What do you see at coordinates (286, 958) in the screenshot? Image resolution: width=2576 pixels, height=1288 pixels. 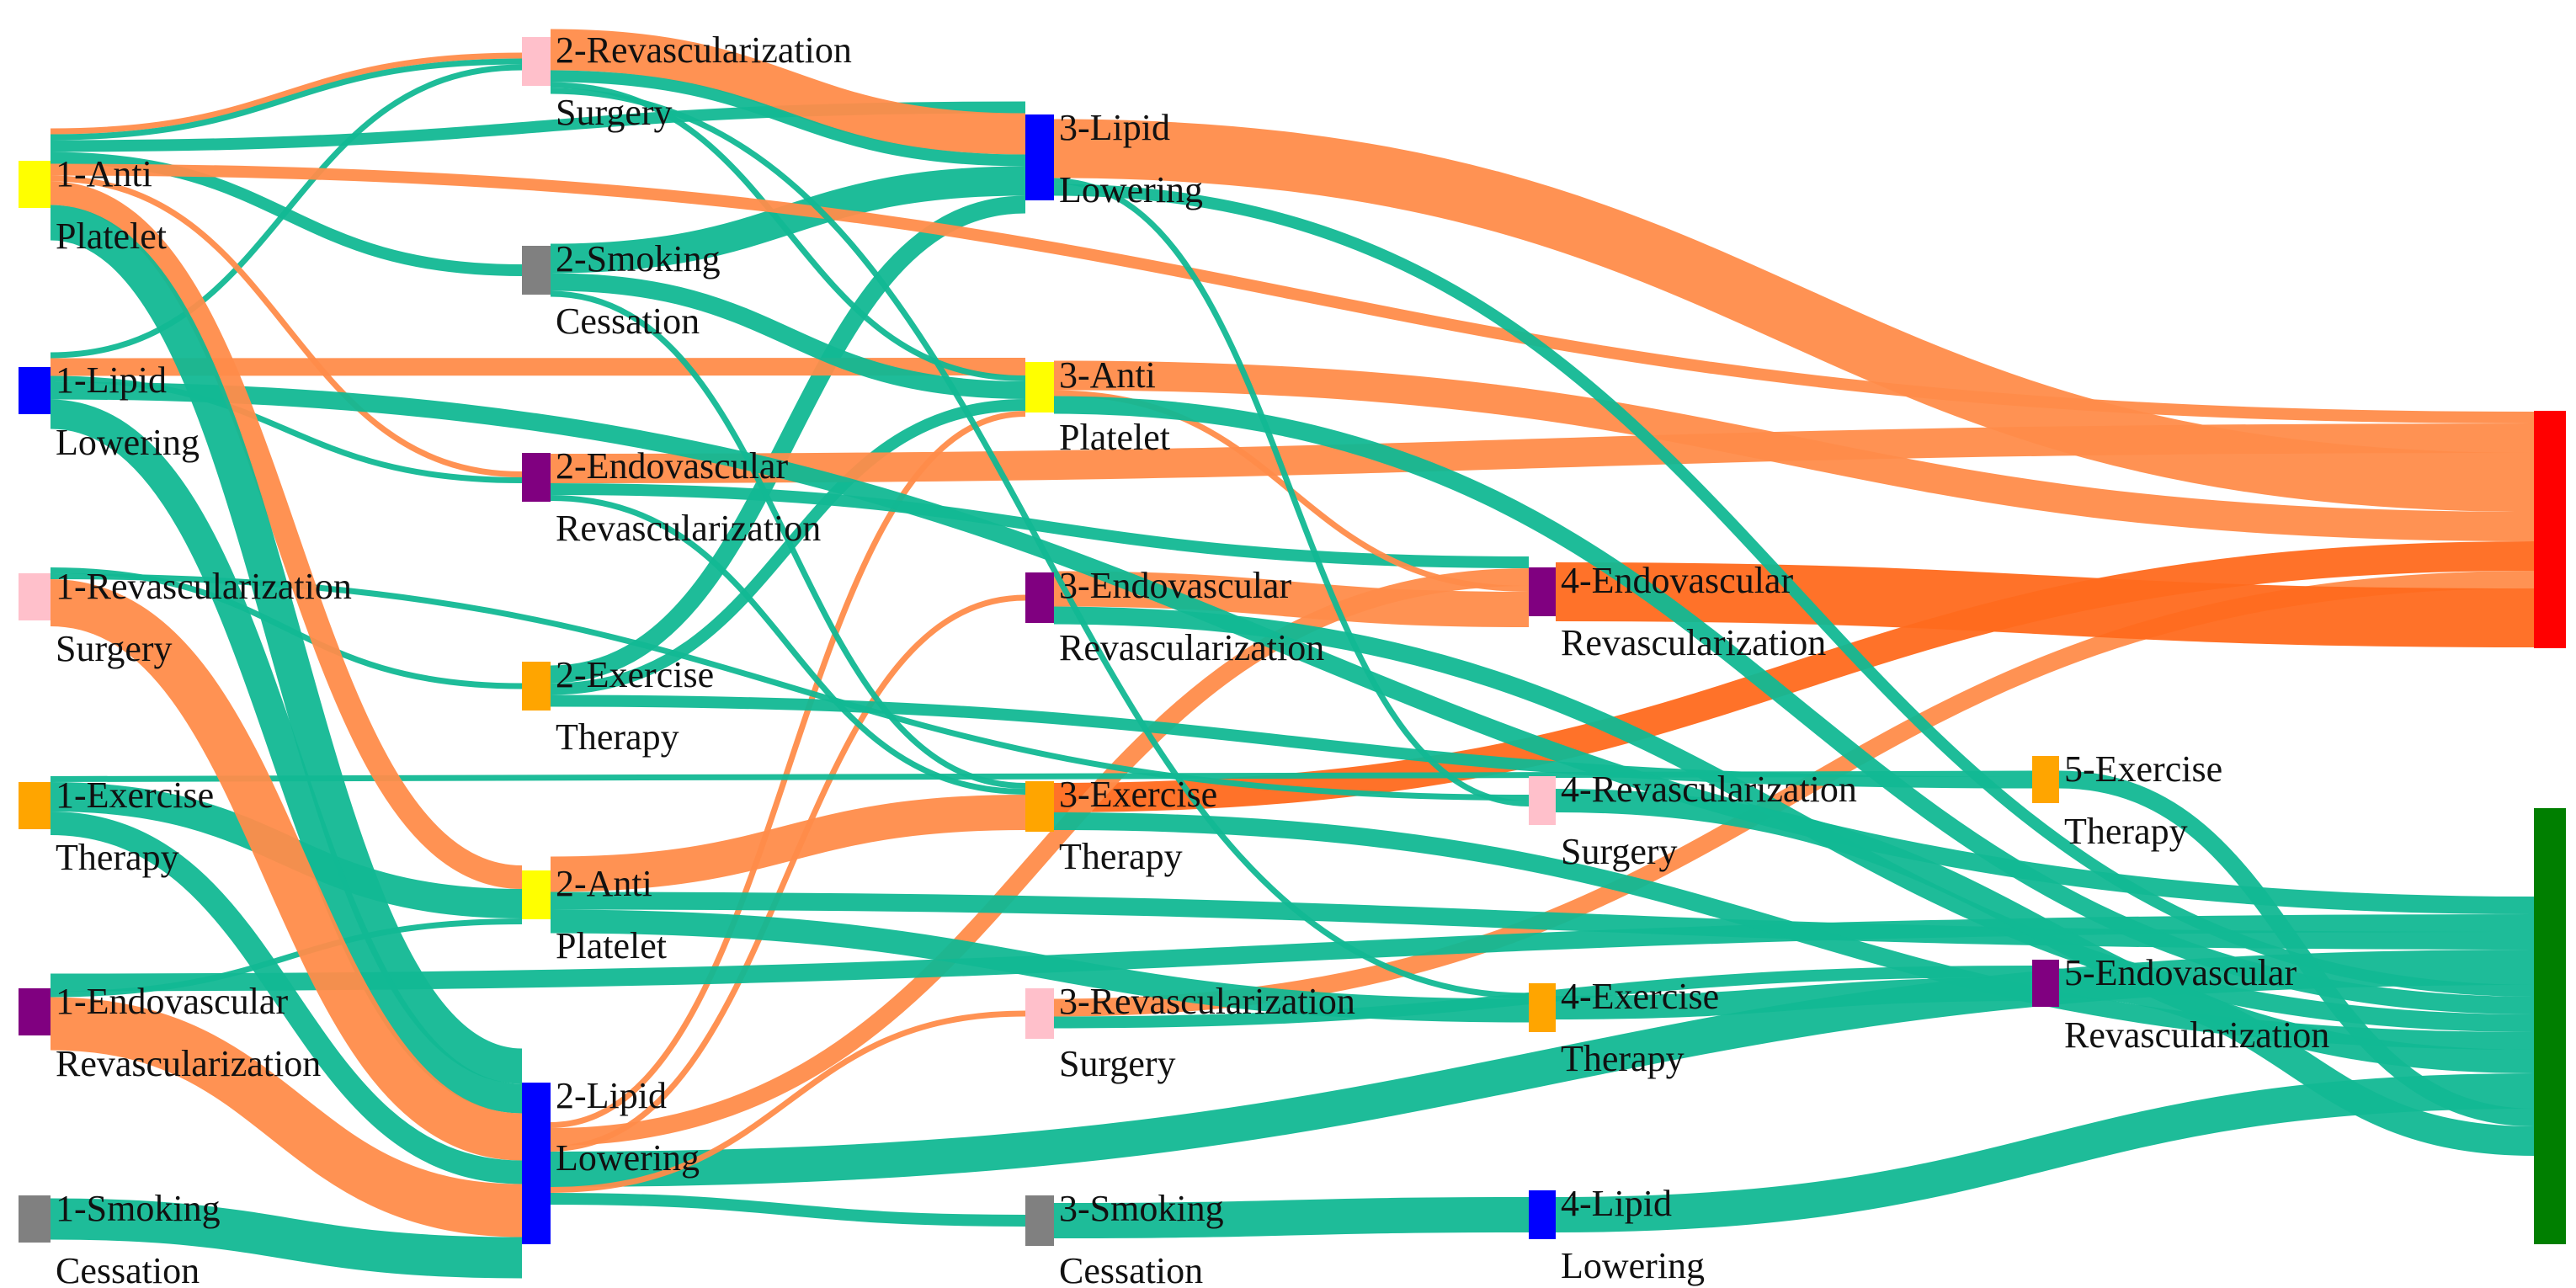 I see `link-n1_ev-to-n2_ap` at bounding box center [286, 958].